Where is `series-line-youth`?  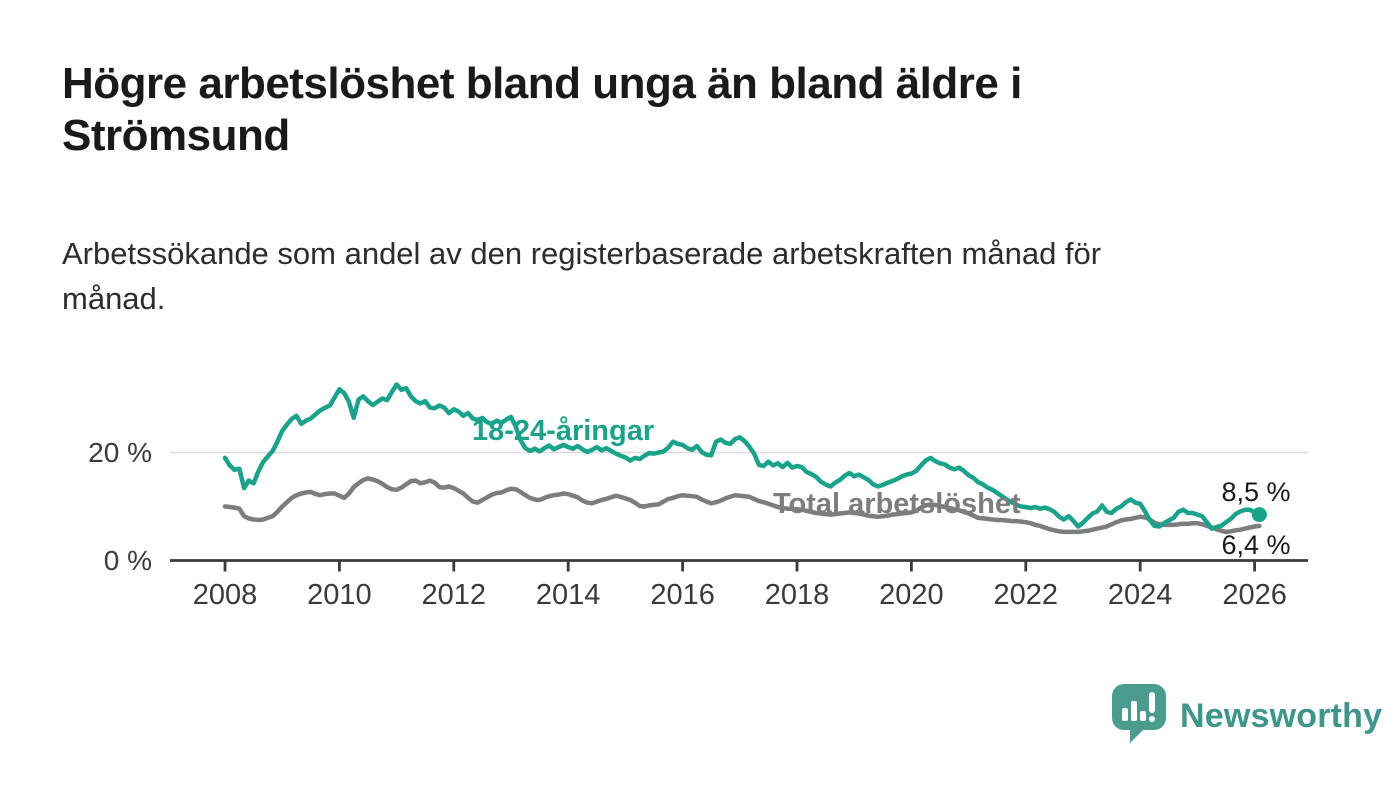
series-line-youth is located at coordinates (742, 456).